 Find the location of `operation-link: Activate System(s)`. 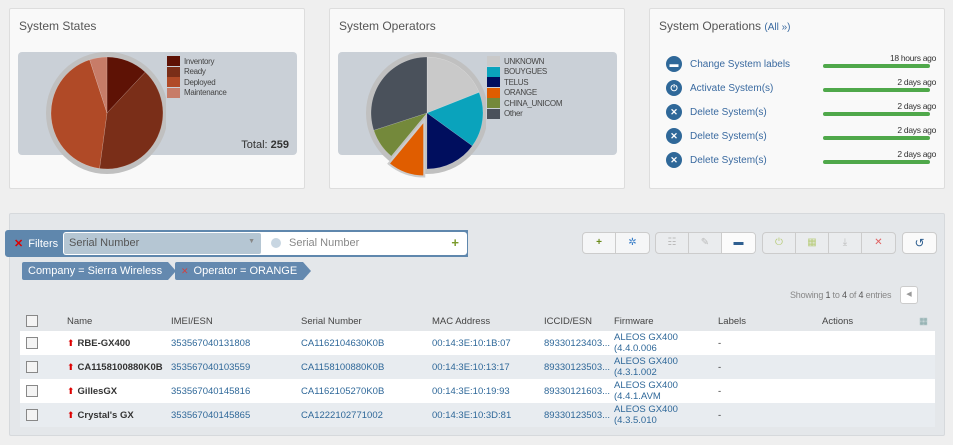

operation-link: Activate System(s) is located at coordinates (732, 88).